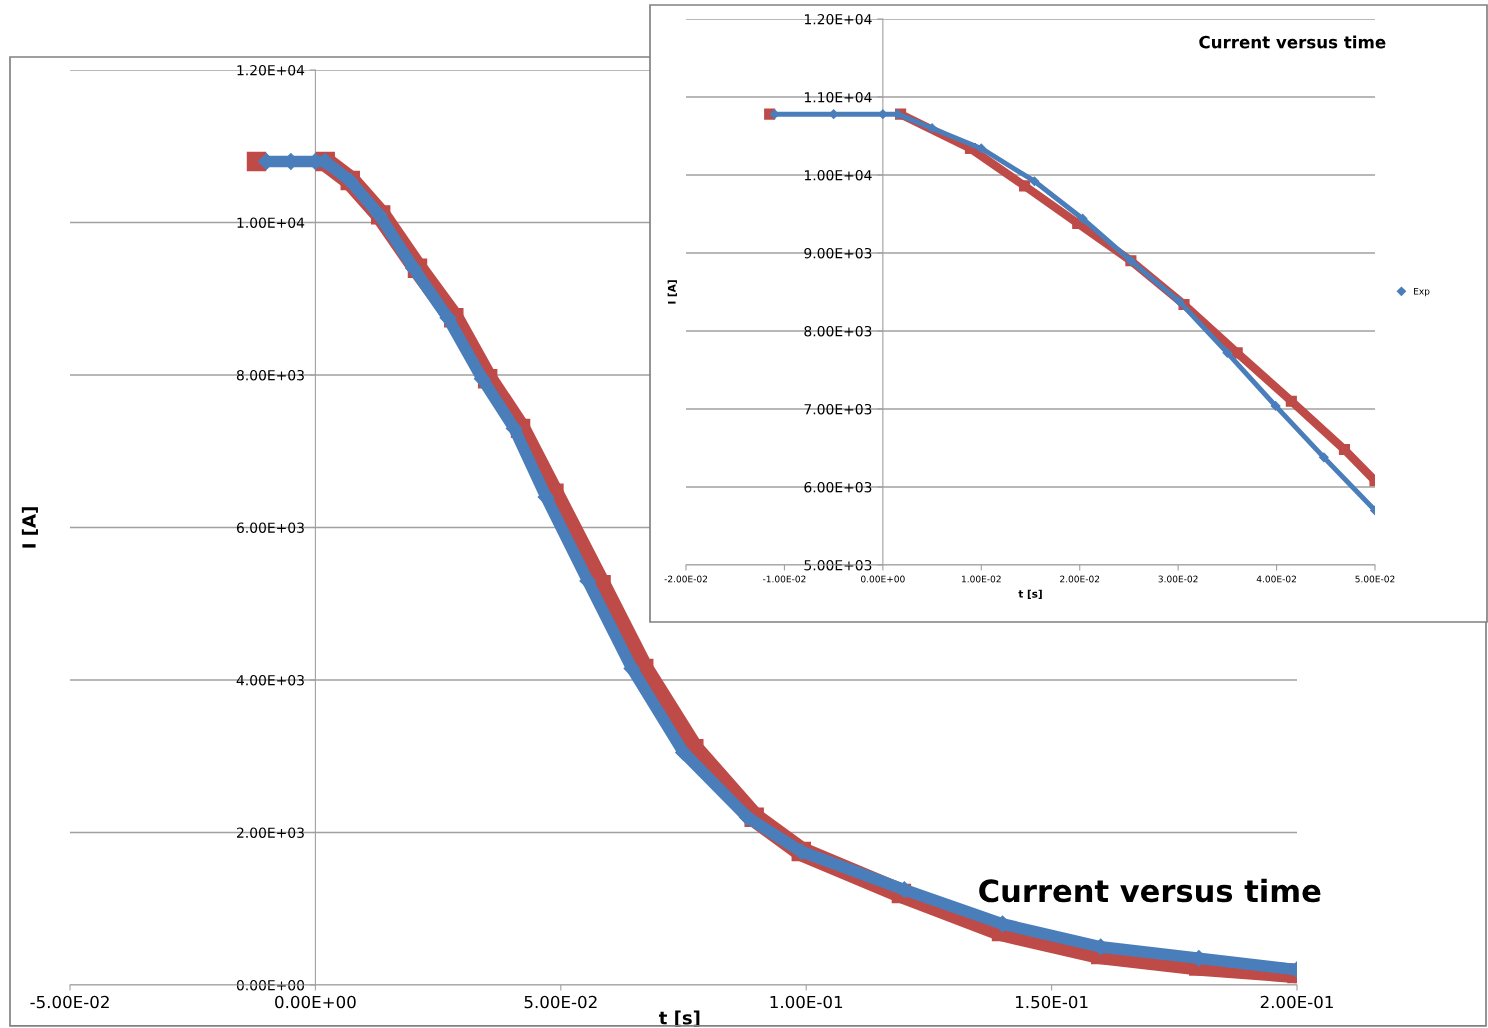  I want to click on y-tick-label: 7.00E+03, so click(838, 409).